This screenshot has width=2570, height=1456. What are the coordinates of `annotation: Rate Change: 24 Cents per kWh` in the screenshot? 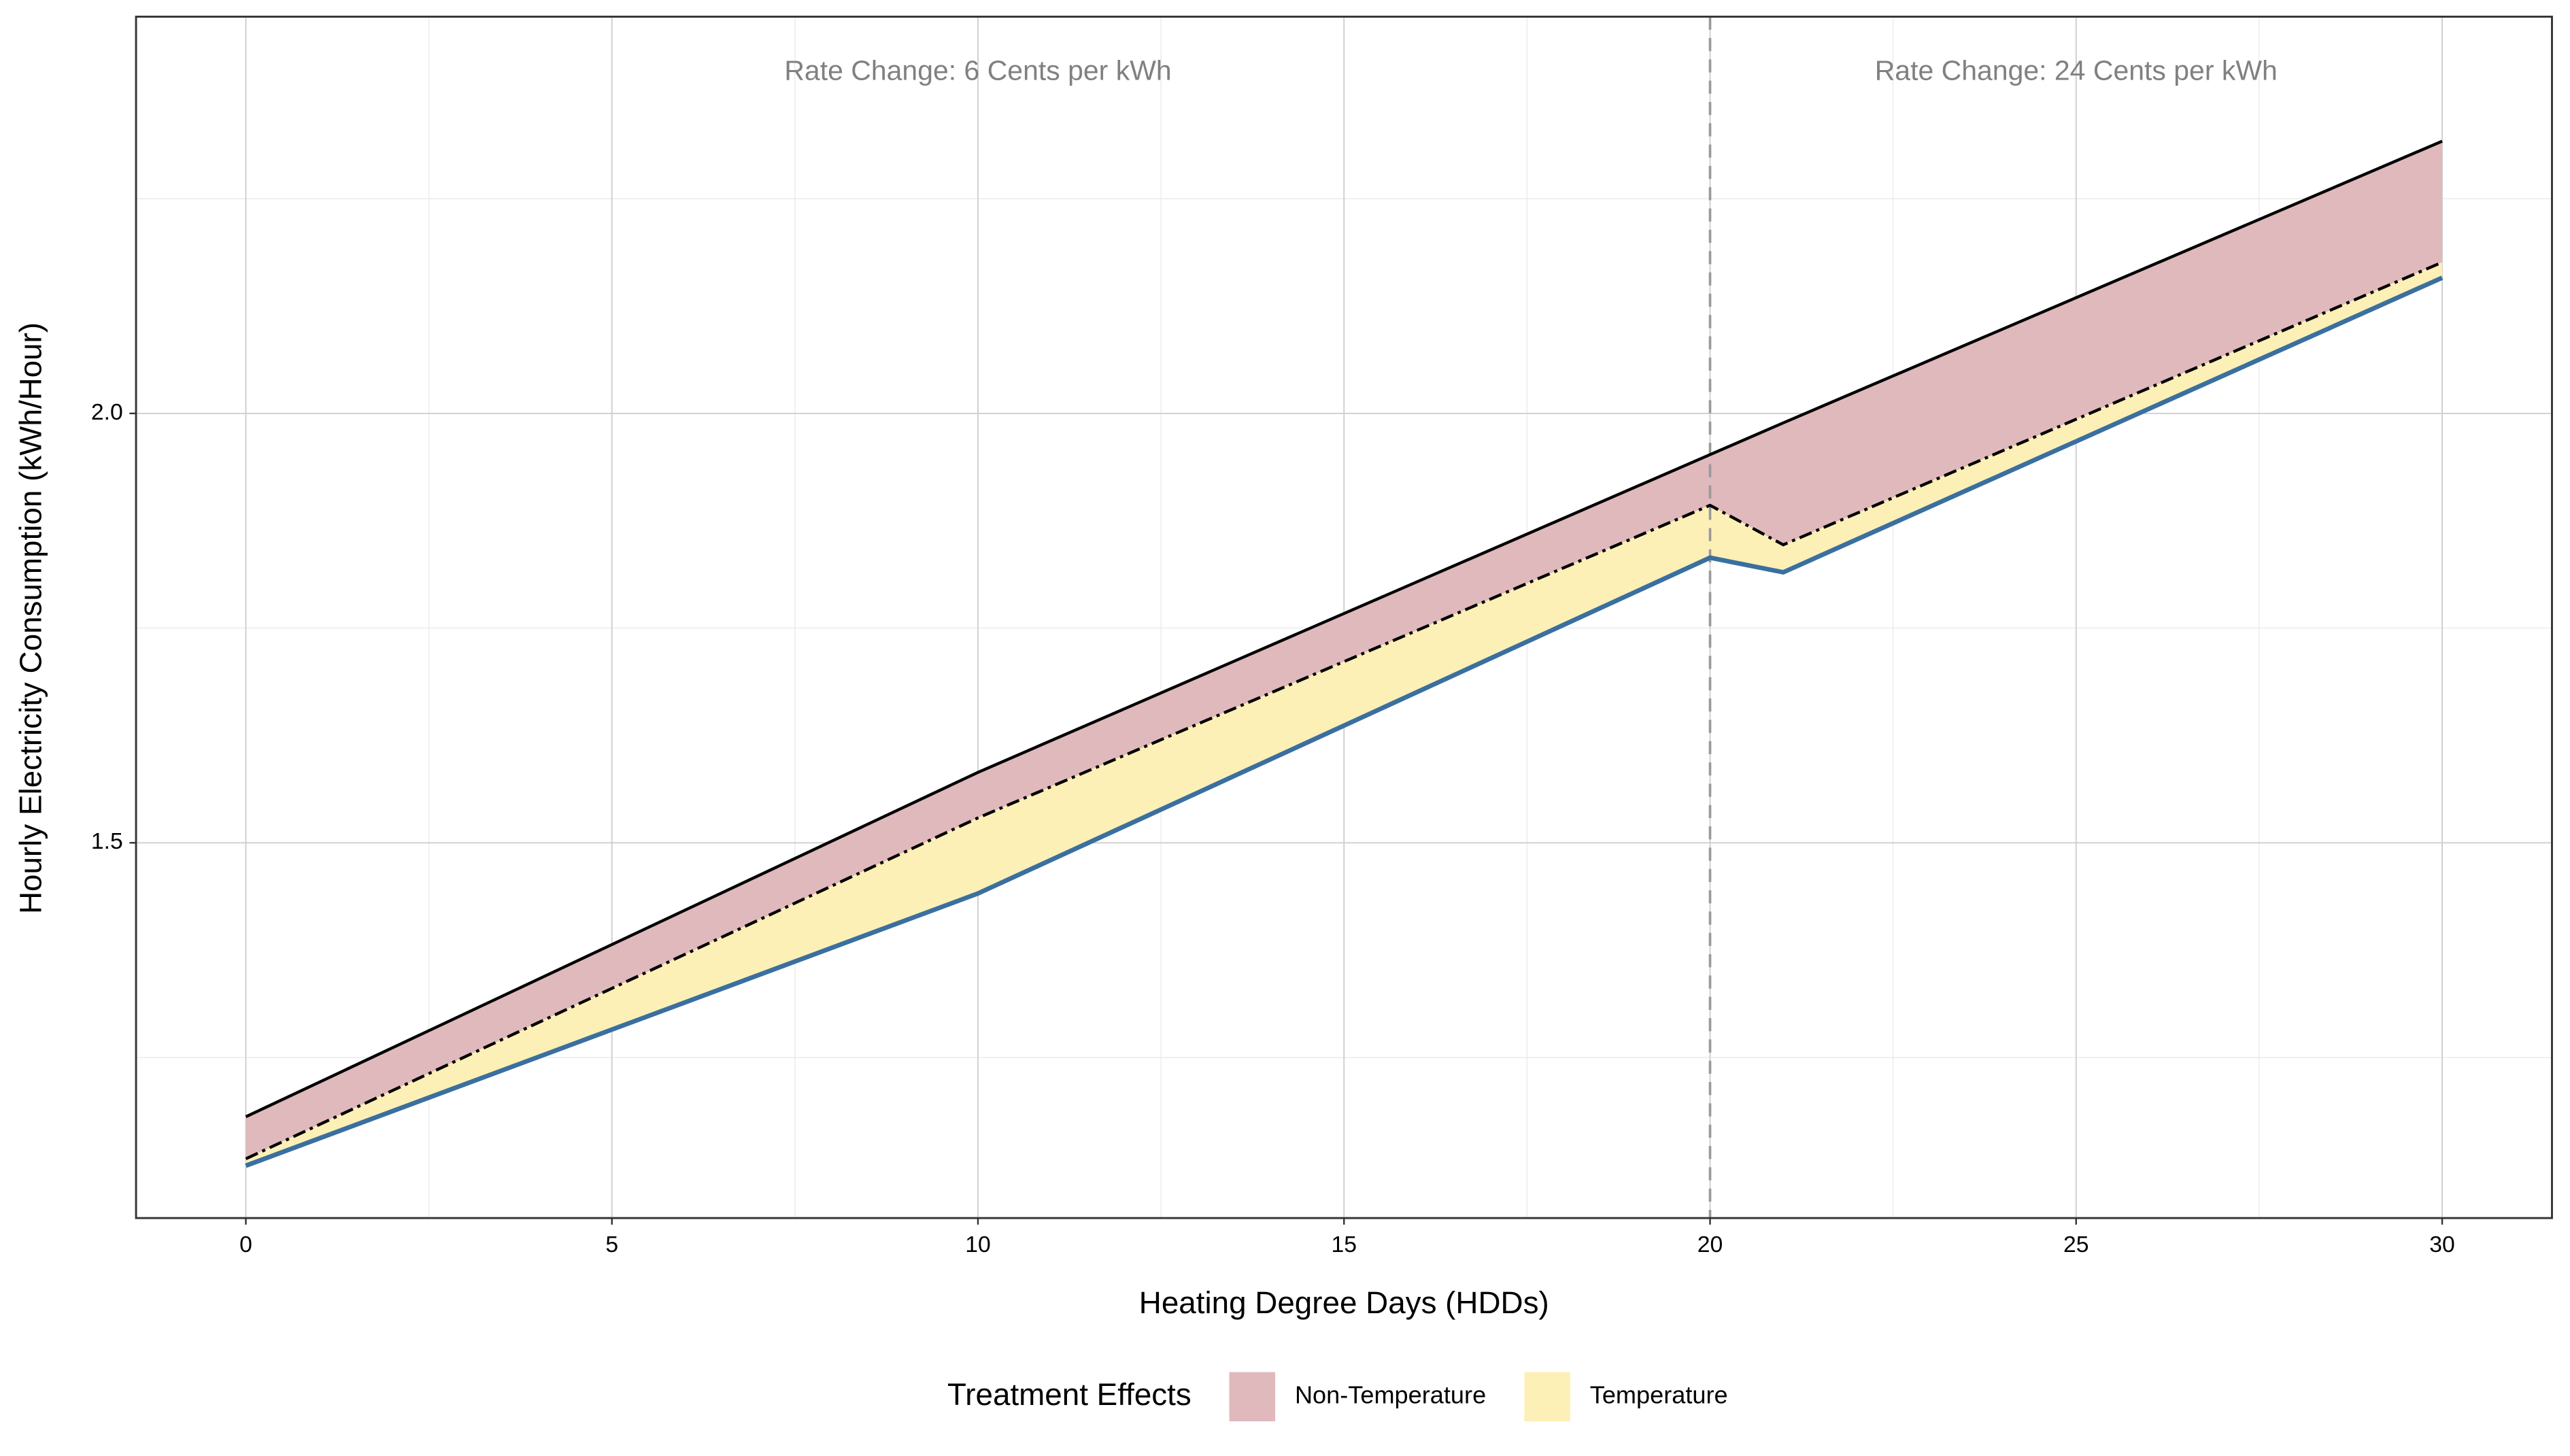 It's located at (2076, 70).